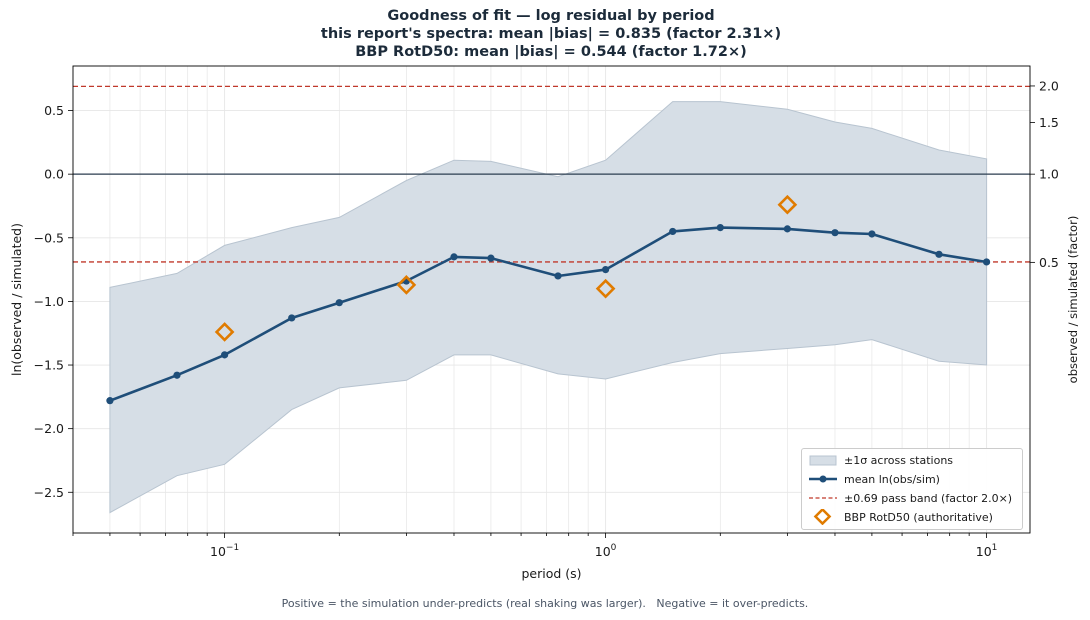 This screenshot has width=1090, height=620. I want to click on legend-label-pass-band: ±0.69 pass band (factor 2.0×), so click(928, 498).